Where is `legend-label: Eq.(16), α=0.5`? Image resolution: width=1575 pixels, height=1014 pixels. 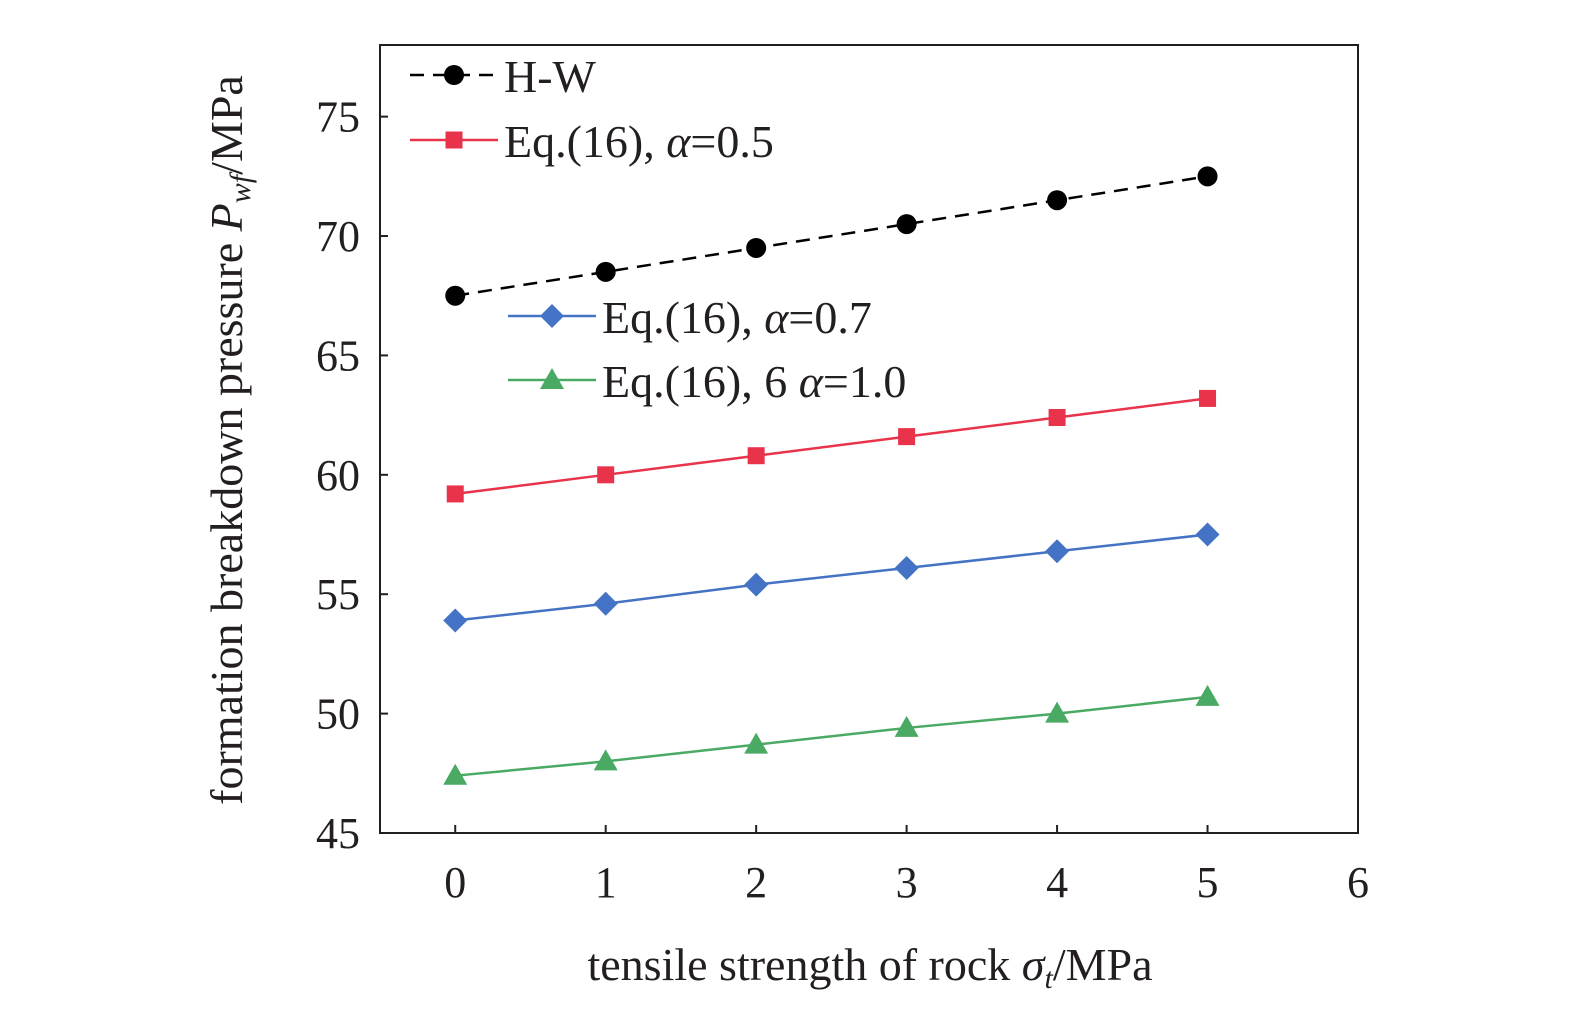
legend-label: Eq.(16), α=0.5 is located at coordinates (639, 141).